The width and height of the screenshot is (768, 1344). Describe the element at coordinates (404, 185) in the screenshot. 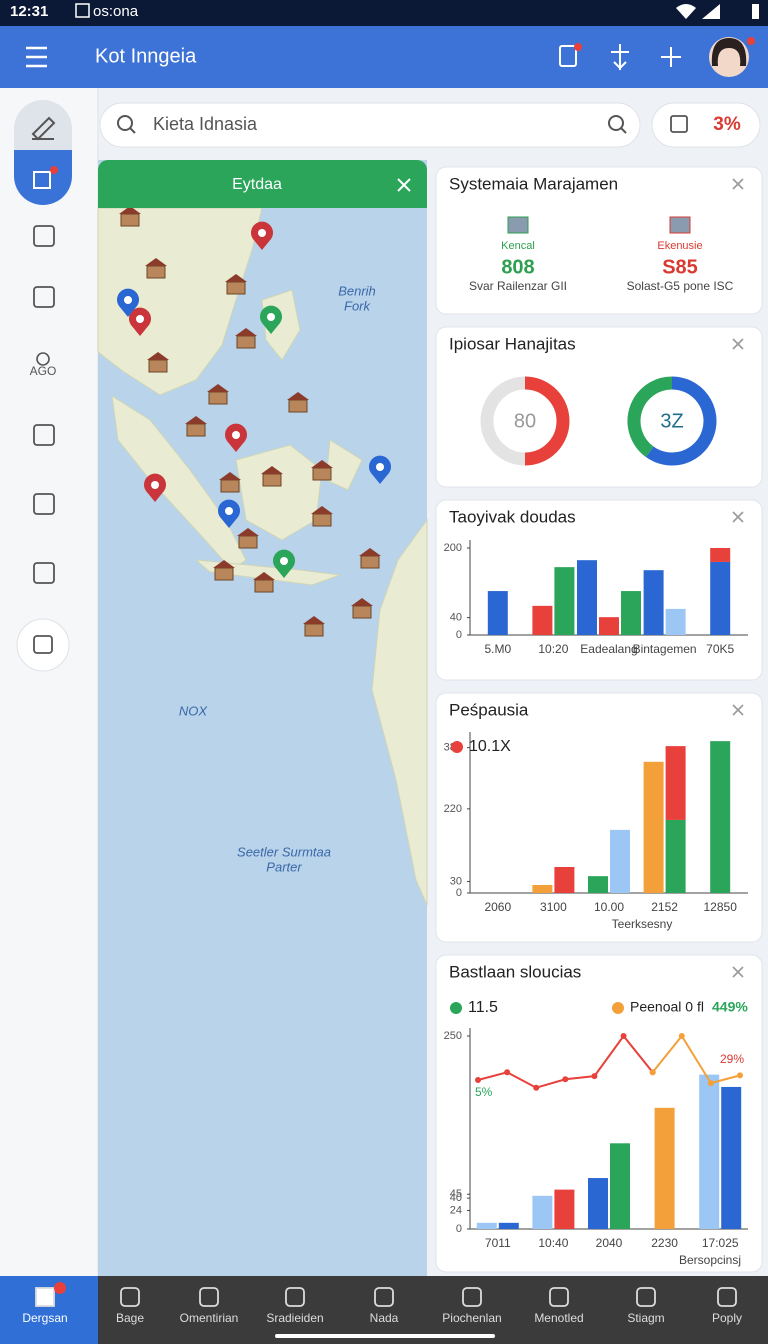

I see `map-close` at that location.